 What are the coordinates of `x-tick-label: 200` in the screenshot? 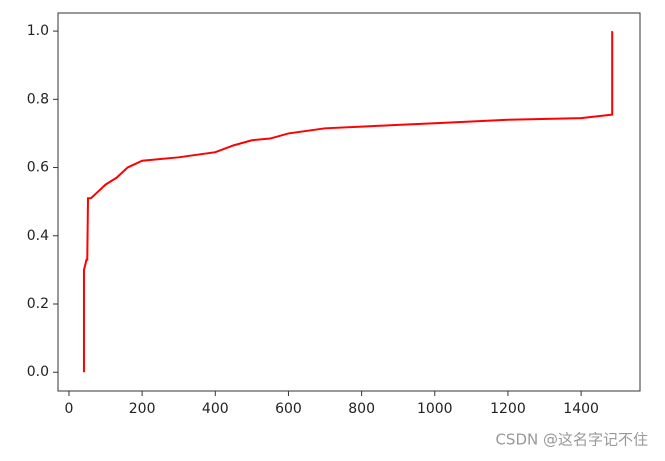 It's located at (142, 409).